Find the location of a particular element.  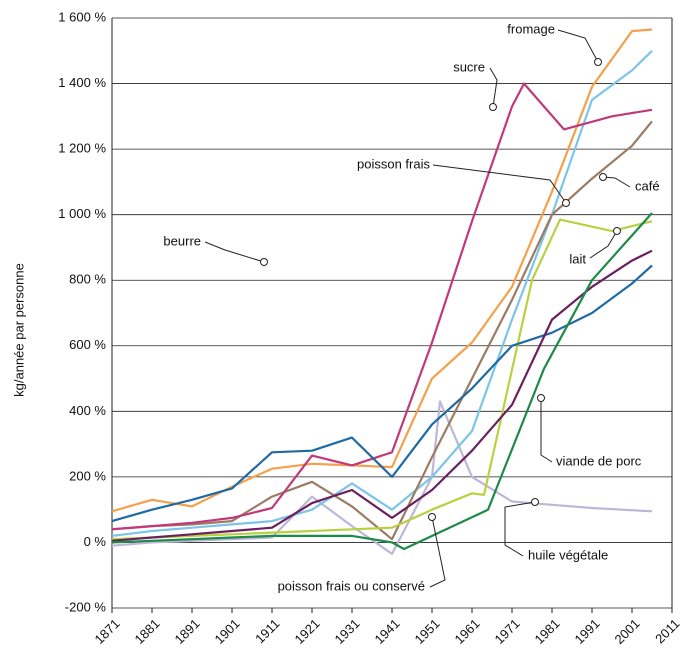

series-label: viande de porc is located at coordinates (599, 460).